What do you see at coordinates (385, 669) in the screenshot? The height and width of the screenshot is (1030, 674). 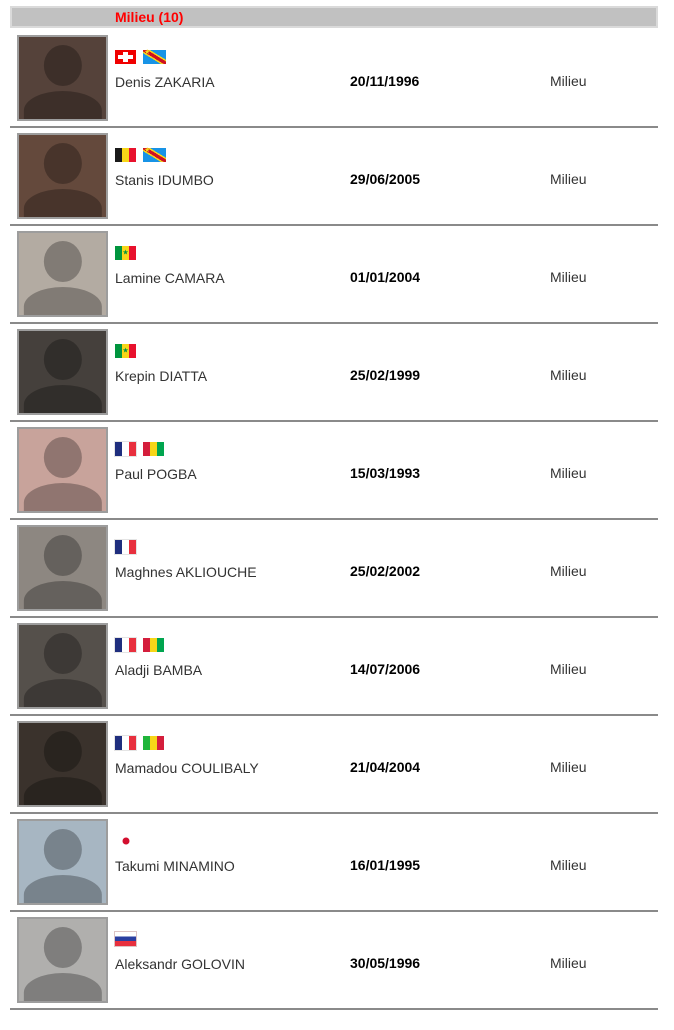 I see `player-birthdate: 14/07/2006` at bounding box center [385, 669].